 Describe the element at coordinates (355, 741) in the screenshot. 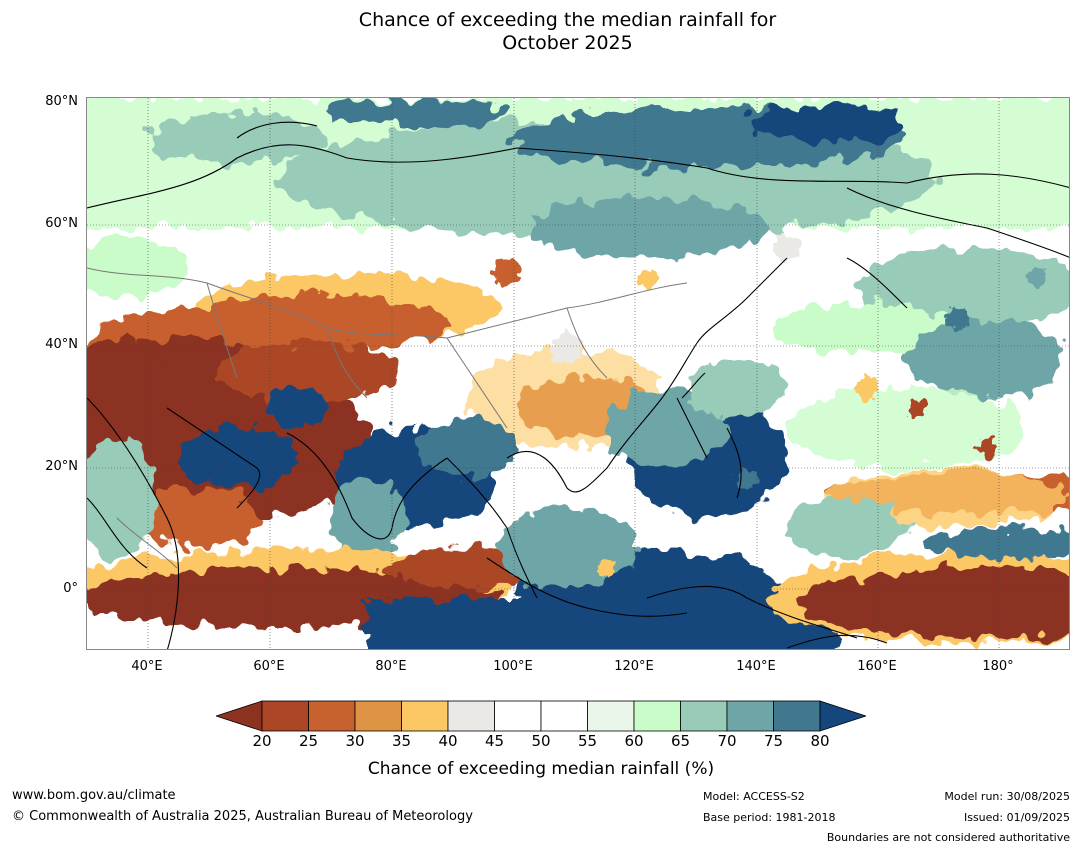

I see `colorbar-tick-label: 30` at that location.